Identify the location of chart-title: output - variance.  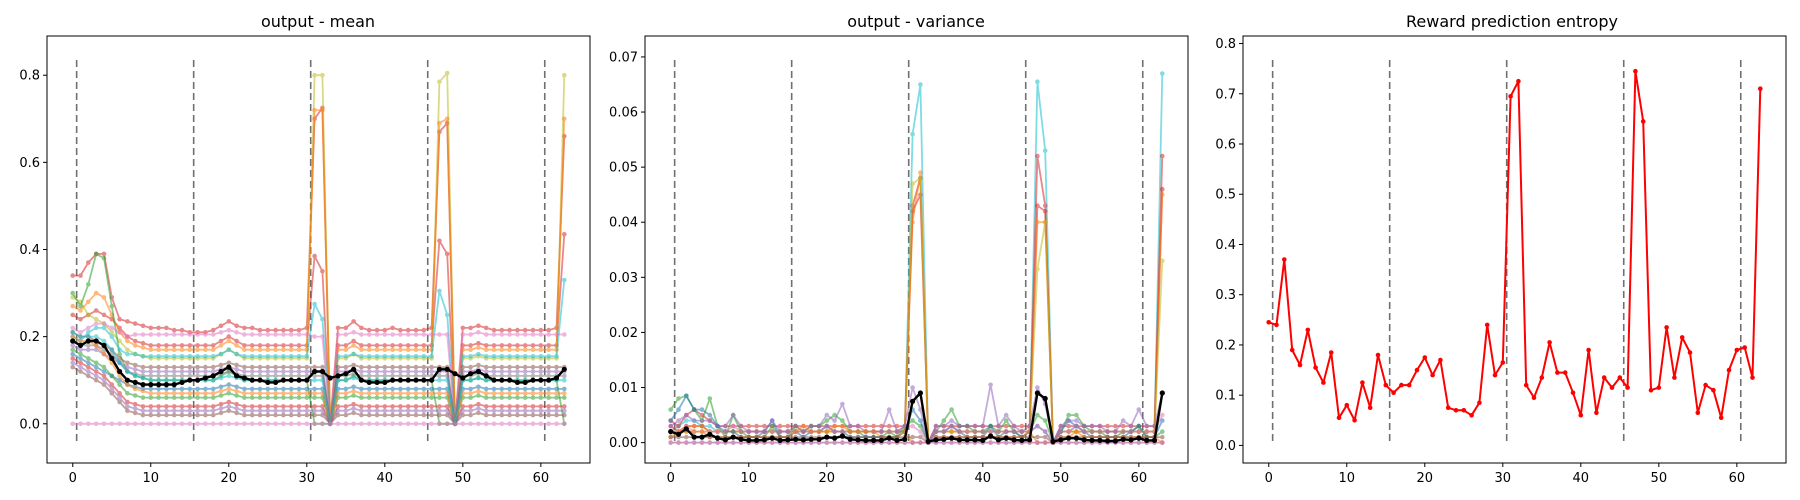
(916, 21).